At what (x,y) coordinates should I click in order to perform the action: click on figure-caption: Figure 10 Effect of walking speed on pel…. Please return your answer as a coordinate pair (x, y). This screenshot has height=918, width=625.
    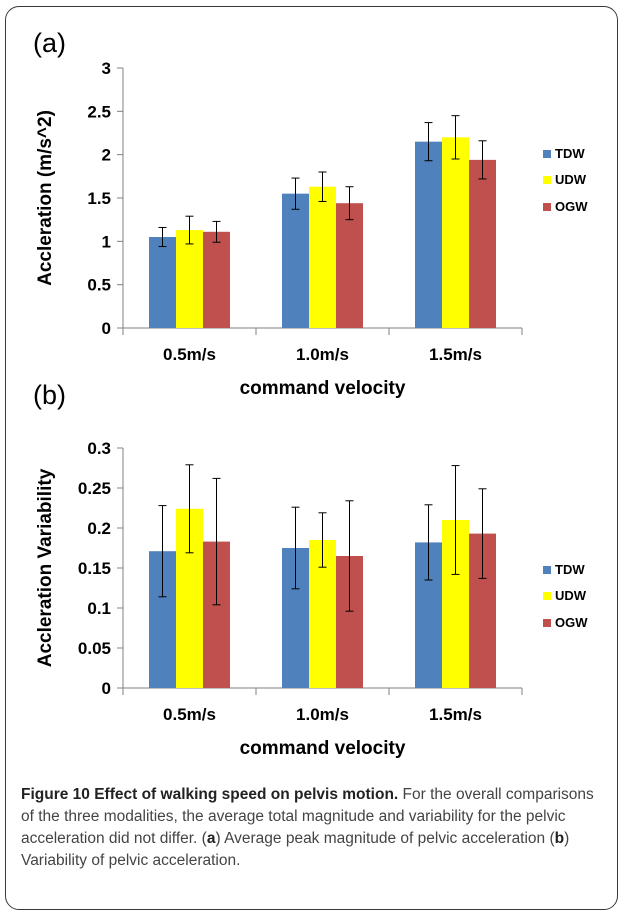
    Looking at the image, I should click on (313, 828).